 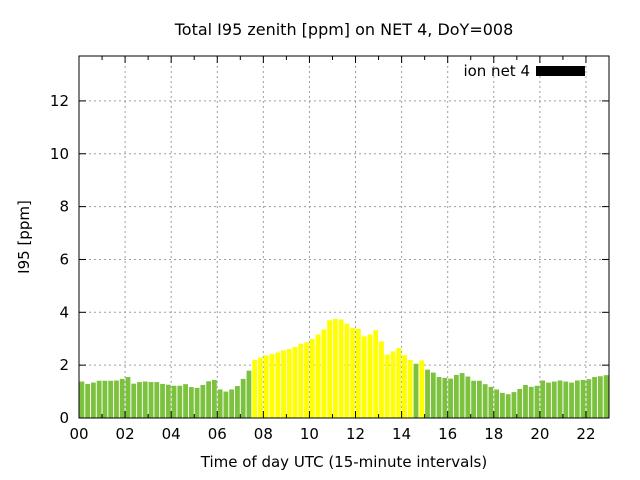 What do you see at coordinates (450, 398) in the screenshot?
I see `bar-16:00` at bounding box center [450, 398].